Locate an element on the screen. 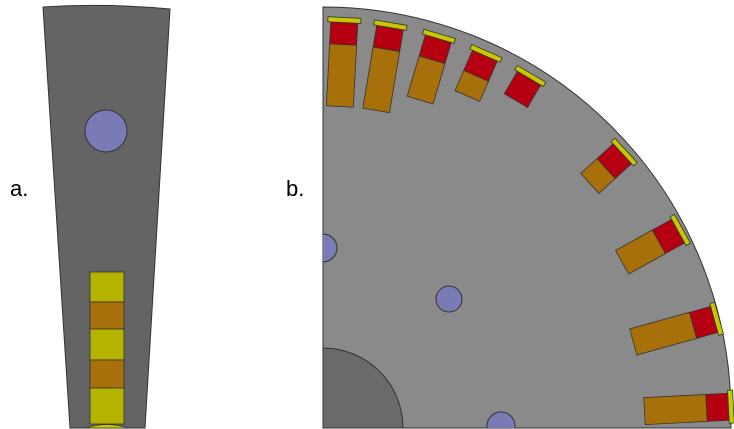 The height and width of the screenshot is (429, 734). panel-label-b: b. is located at coordinates (295, 188).